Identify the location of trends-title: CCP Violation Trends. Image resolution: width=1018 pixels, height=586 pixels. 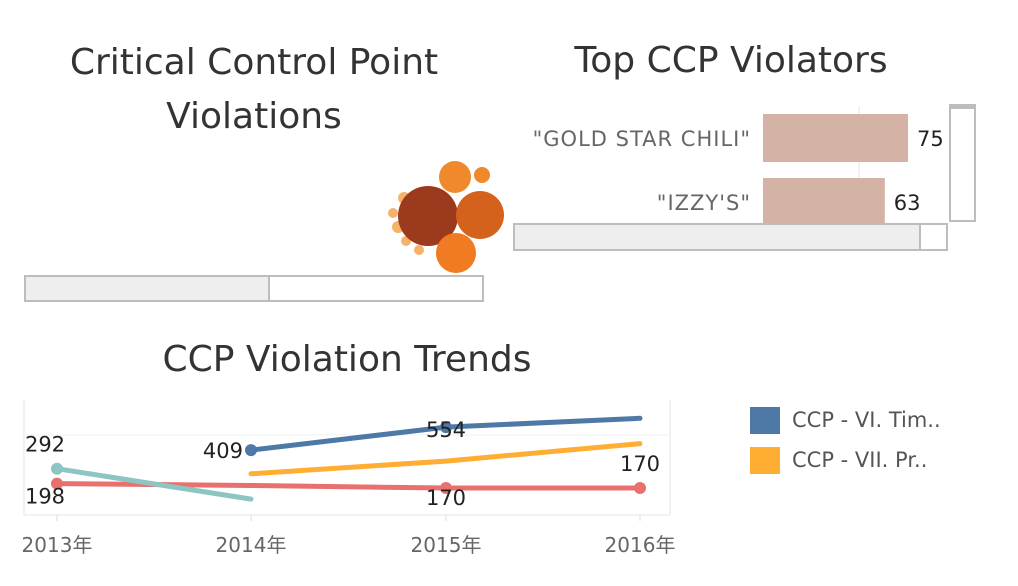
(347, 359).